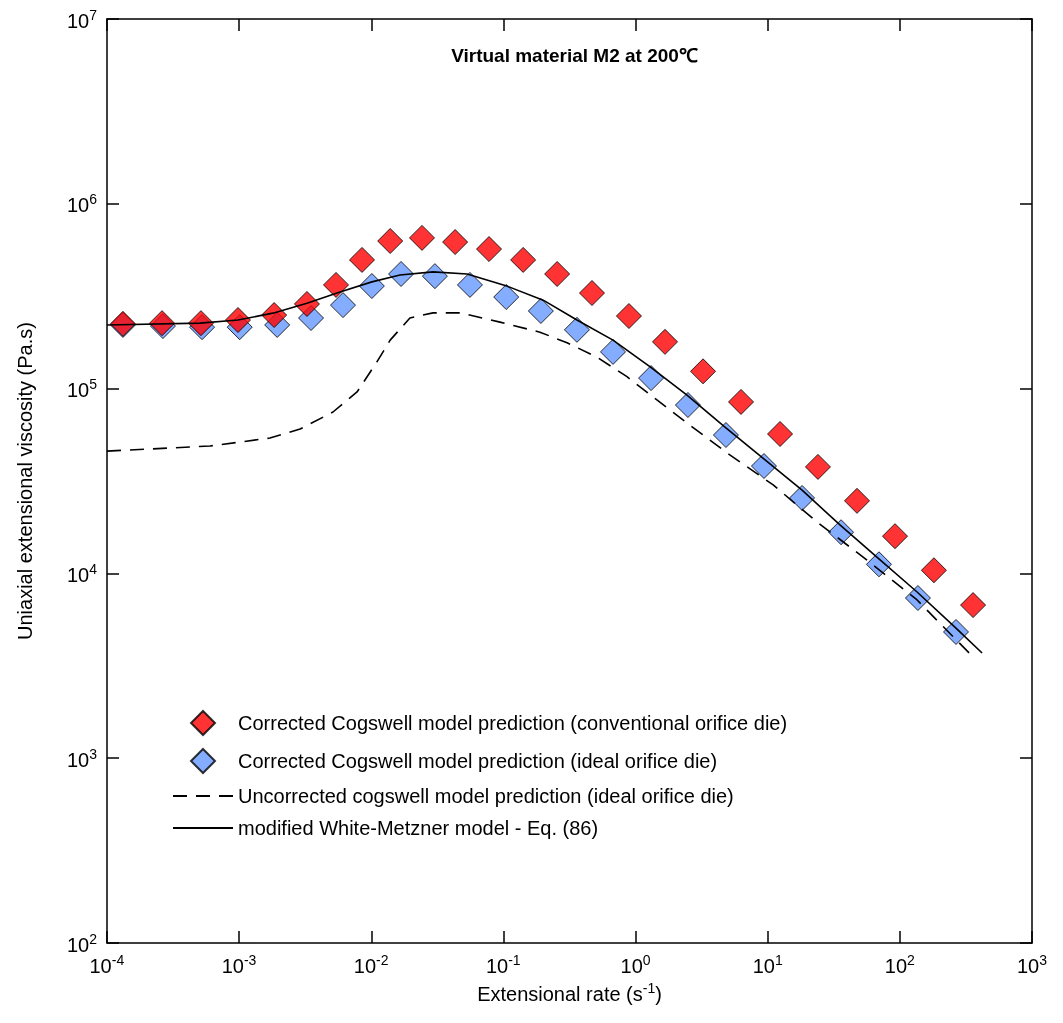 This screenshot has height=1023, width=1063. I want to click on y-tick-label: 10$^{3}$, so click(82, 758).